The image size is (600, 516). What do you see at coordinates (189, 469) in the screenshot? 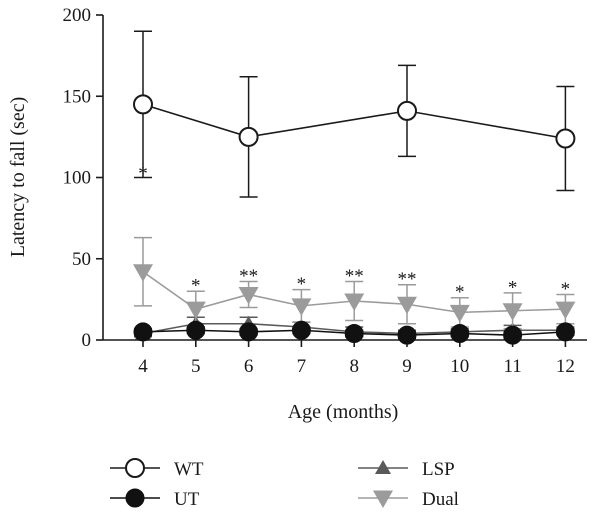
I see `legend-label-wt: WT` at bounding box center [189, 469].